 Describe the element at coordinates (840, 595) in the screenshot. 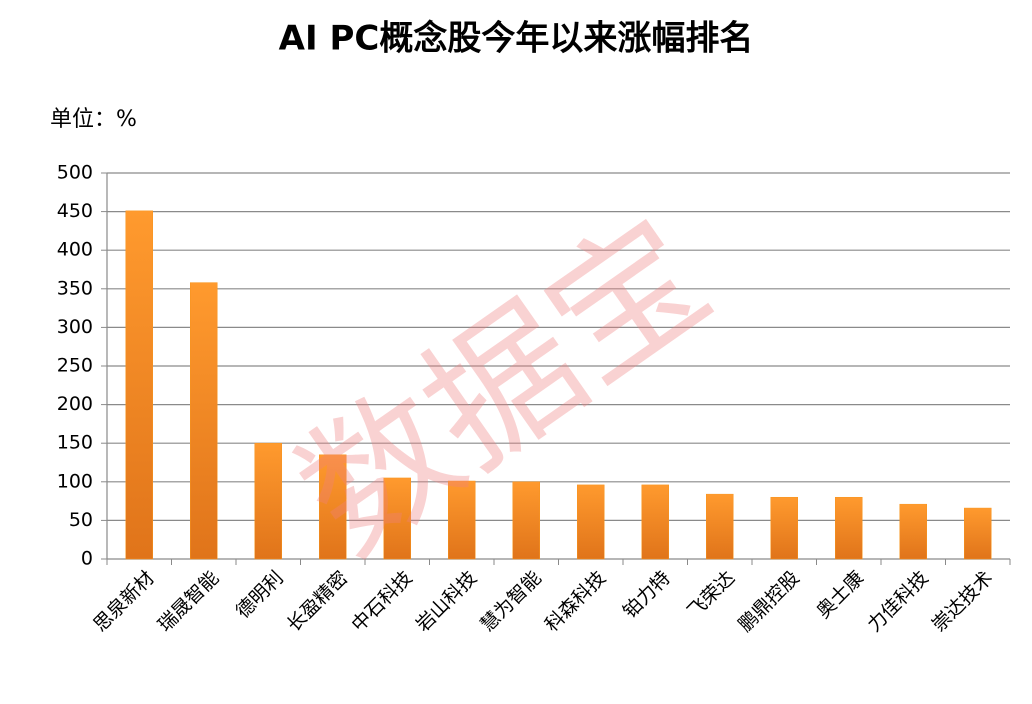

I see `x-tick-label: 奥士康` at that location.